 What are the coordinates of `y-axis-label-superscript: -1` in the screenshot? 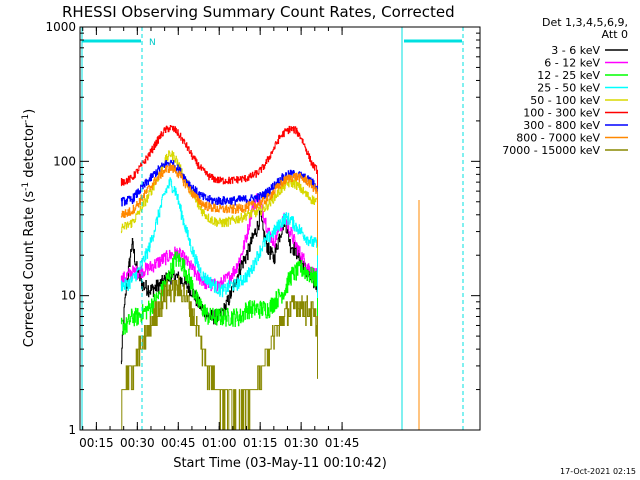 It's located at (26, 186).